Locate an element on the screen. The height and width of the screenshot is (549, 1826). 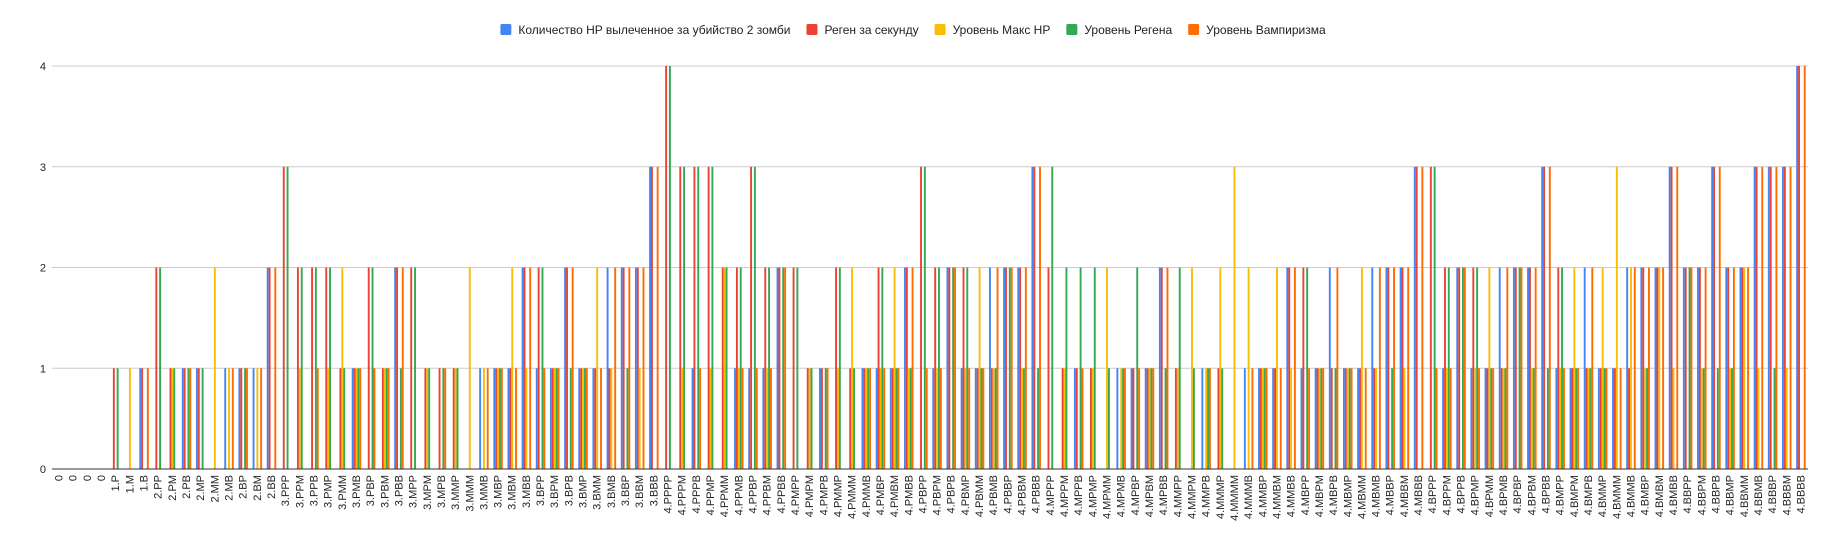
x-tick-label: 1.B is located at coordinates (145, 483).